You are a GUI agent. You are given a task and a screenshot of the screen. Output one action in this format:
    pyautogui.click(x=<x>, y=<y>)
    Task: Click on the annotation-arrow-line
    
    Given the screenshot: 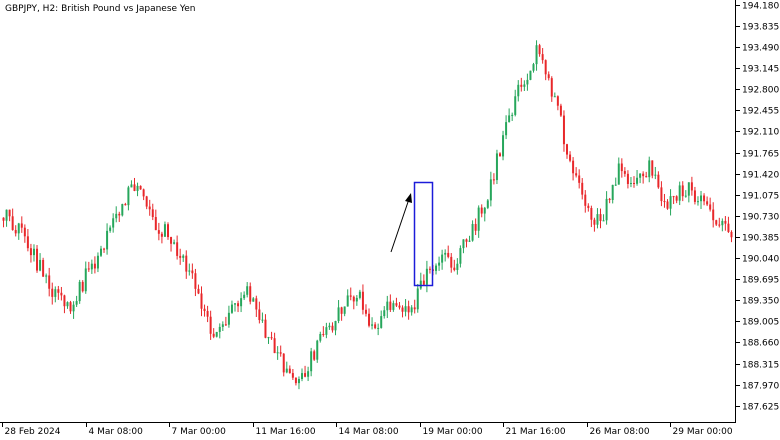 What is the action you would take?
    pyautogui.click(x=400, y=225)
    